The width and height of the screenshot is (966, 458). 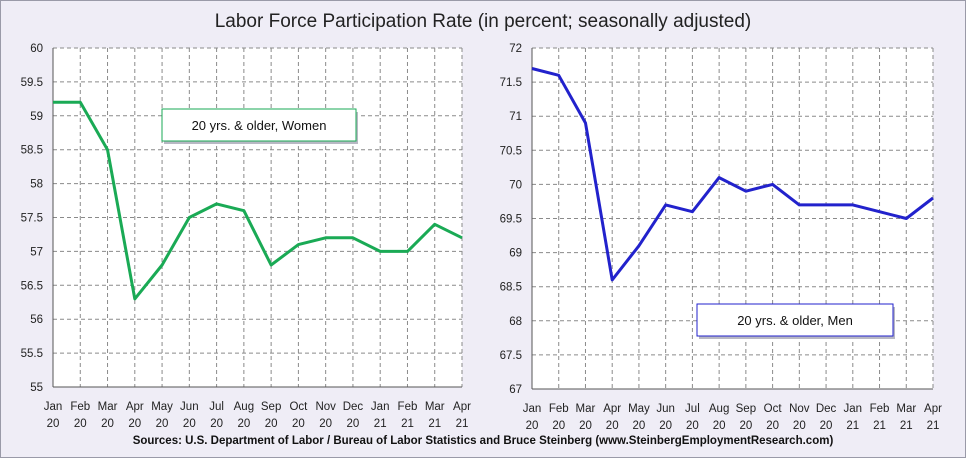 What do you see at coordinates (32, 83) in the screenshot?
I see `y-tick-label: 59.5` at bounding box center [32, 83].